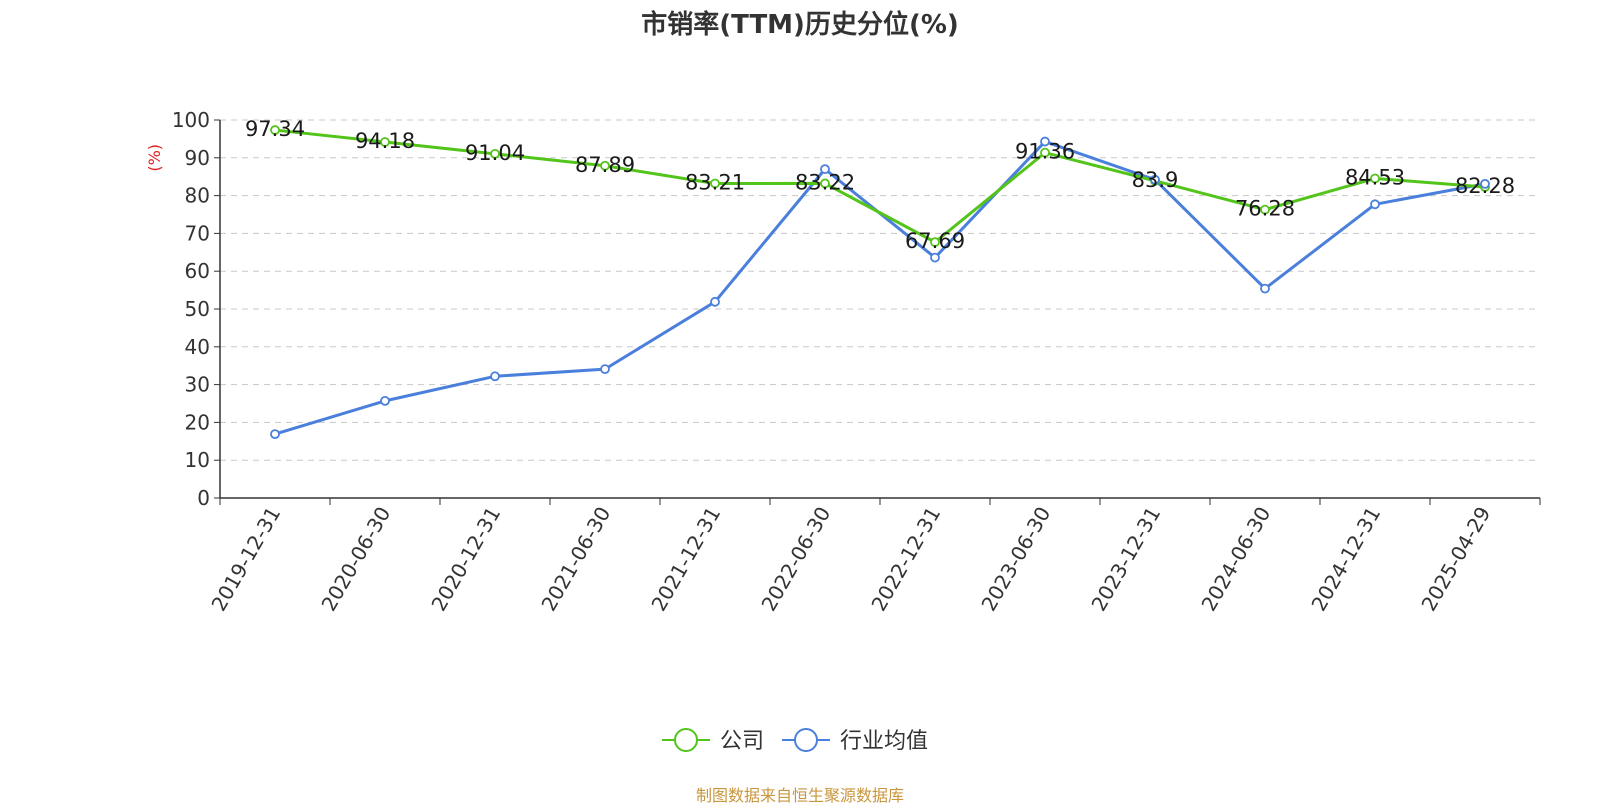  Describe the element at coordinates (245, 559) in the screenshot. I see `x-tick-label: 2019-12-31` at that location.